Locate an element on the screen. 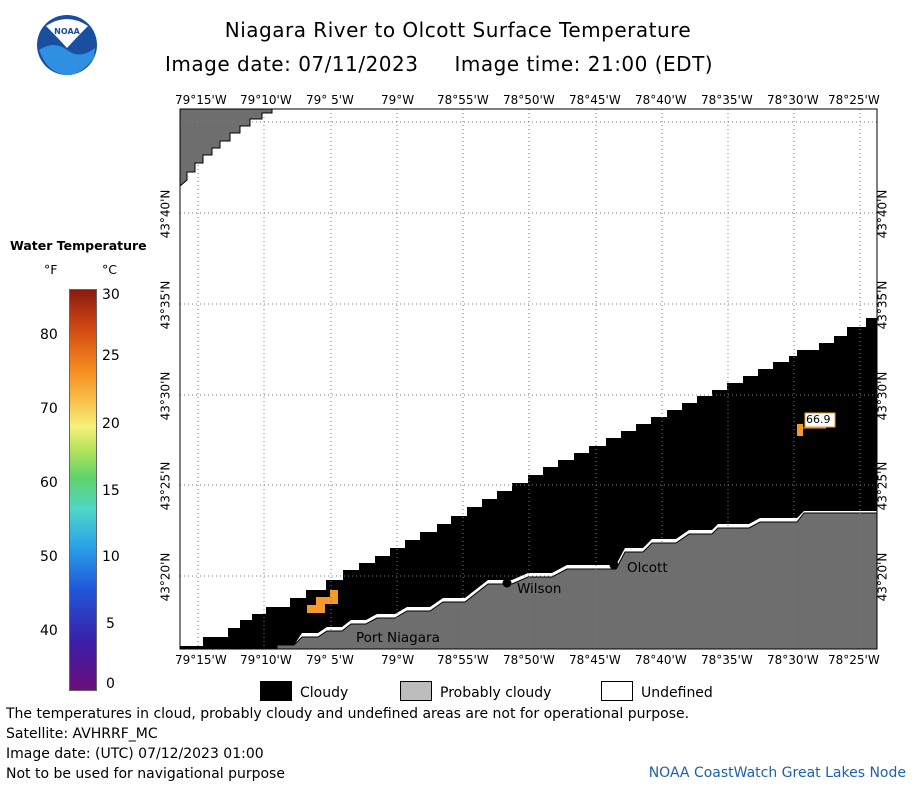 The height and width of the screenshot is (790, 916). lon-label-top: 78°40'W is located at coordinates (661, 100).